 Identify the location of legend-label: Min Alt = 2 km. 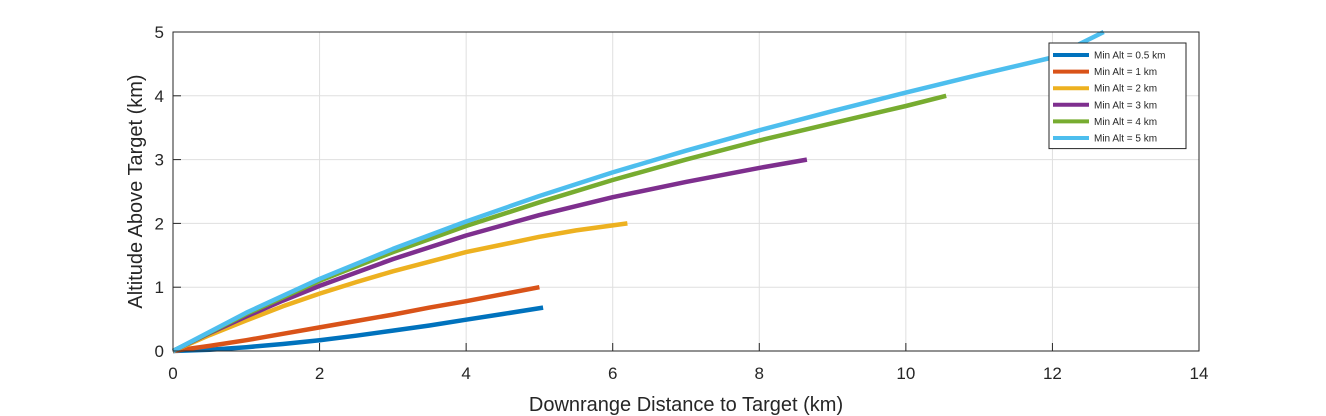
(1125, 89).